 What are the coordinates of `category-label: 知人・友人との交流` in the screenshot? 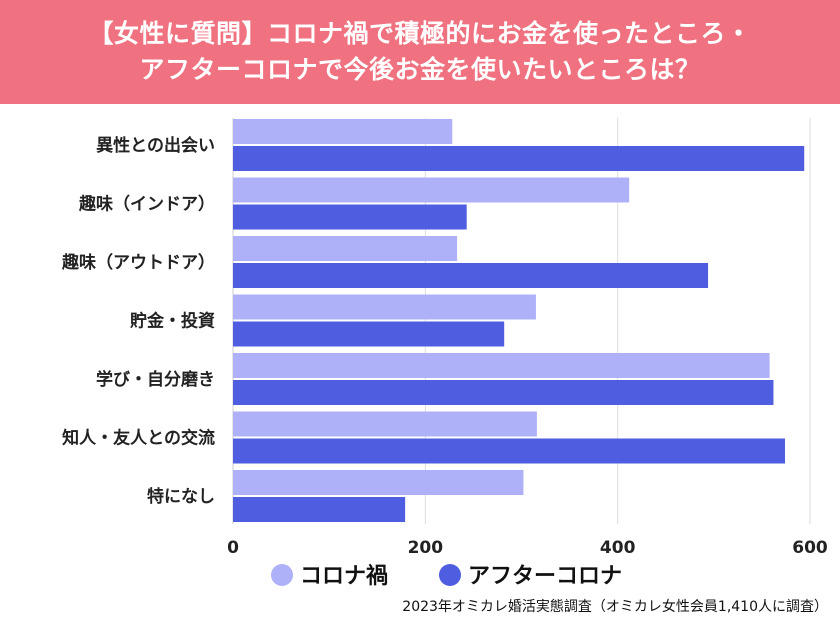 It's located at (138, 438).